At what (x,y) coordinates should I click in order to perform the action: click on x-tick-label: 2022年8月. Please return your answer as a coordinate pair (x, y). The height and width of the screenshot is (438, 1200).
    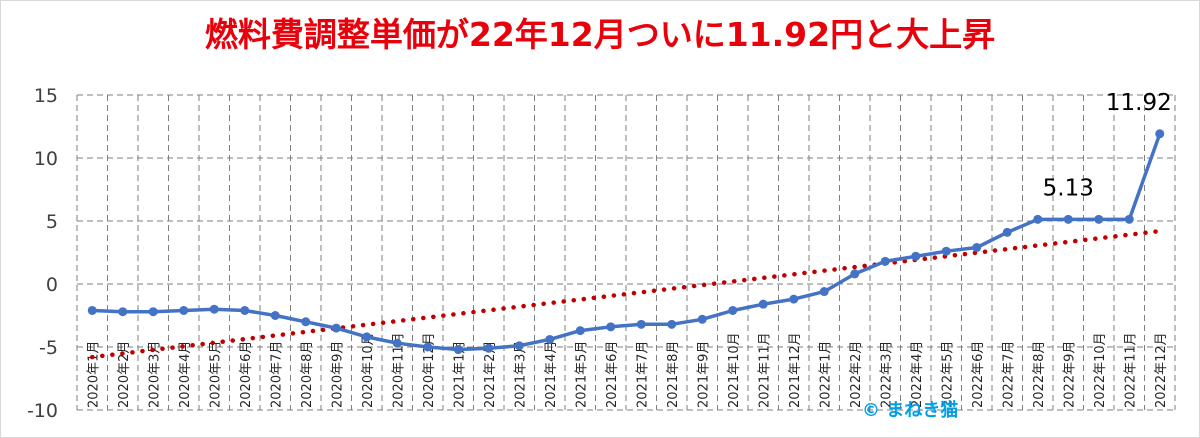
    Looking at the image, I should click on (1039, 374).